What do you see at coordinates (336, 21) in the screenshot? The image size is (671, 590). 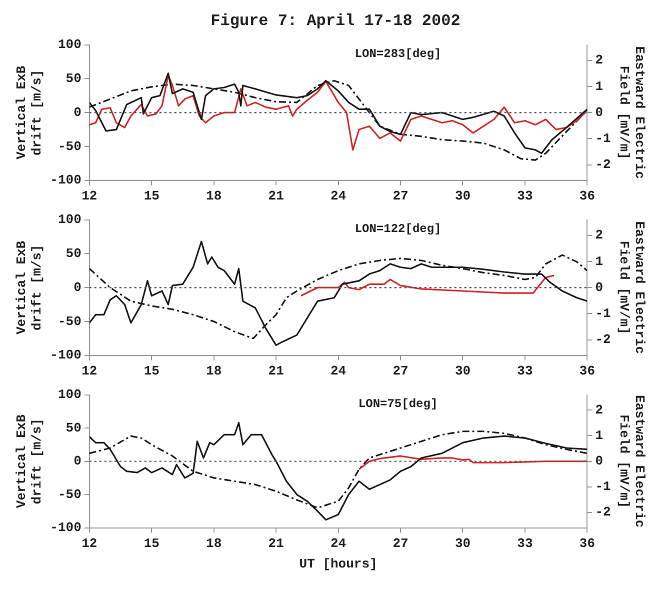 I see `chart-title: Figure 7: April 17-18 2002` at bounding box center [336, 21].